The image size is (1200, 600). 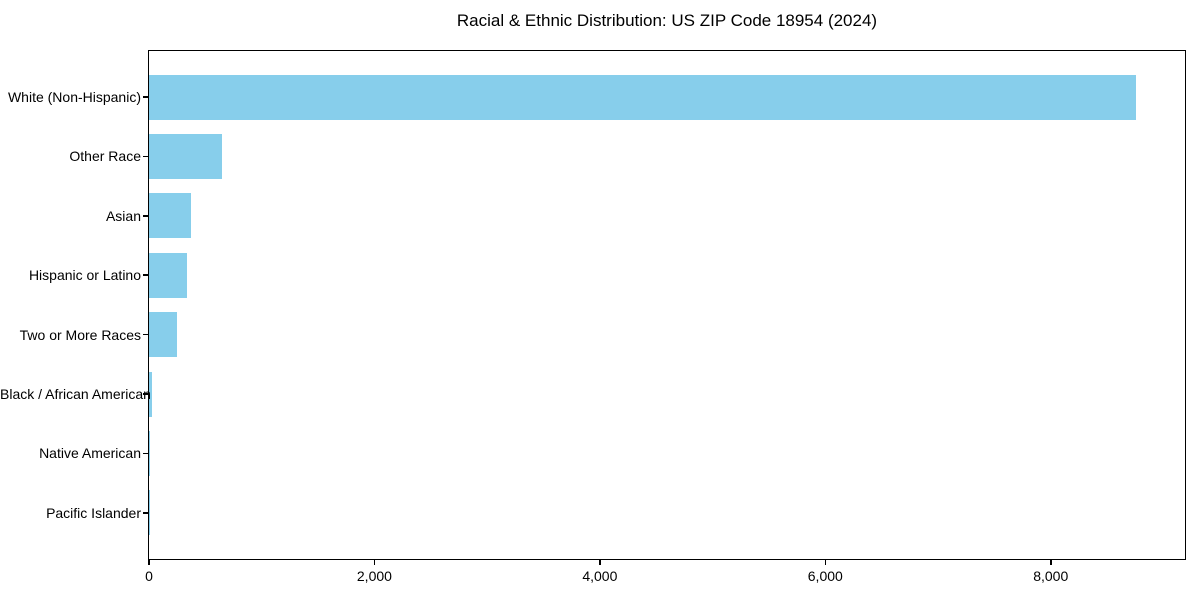 What do you see at coordinates (123, 215) in the screenshot?
I see `y-tick-label-asian: Asian` at bounding box center [123, 215].